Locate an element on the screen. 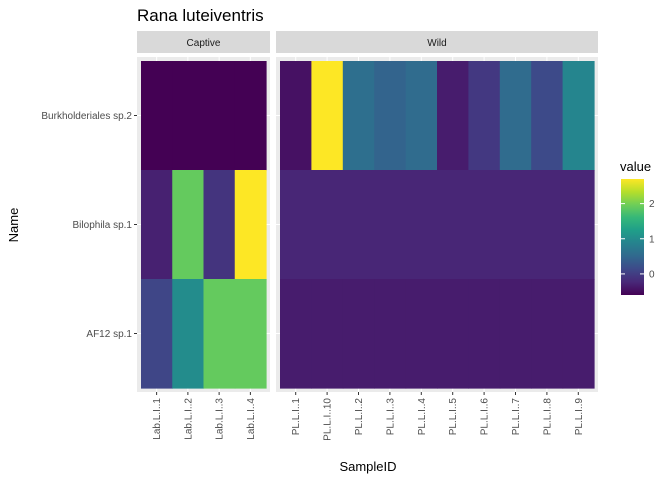  facet-strip-label: Wild is located at coordinates (436, 43).